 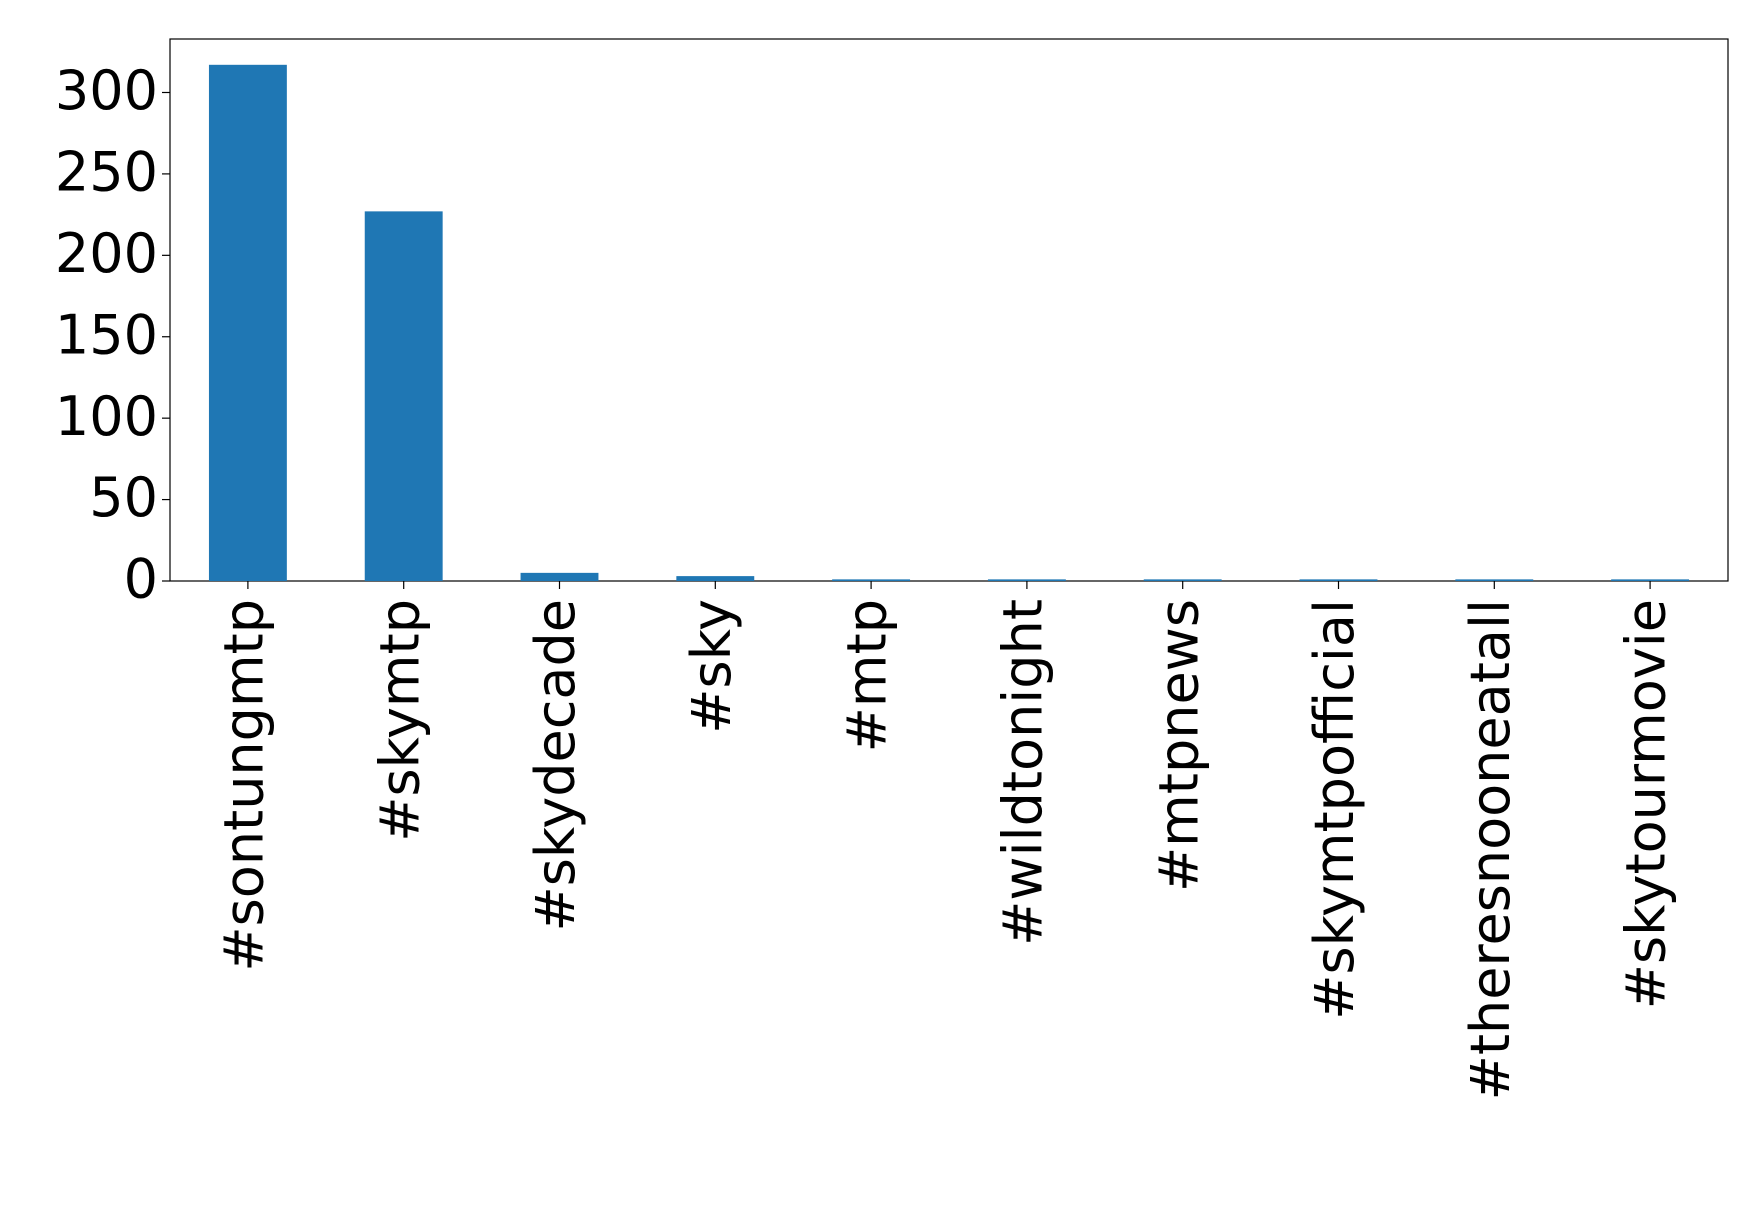 What do you see at coordinates (555, 765) in the screenshot?
I see `x-tick-label: #skydecade` at bounding box center [555, 765].